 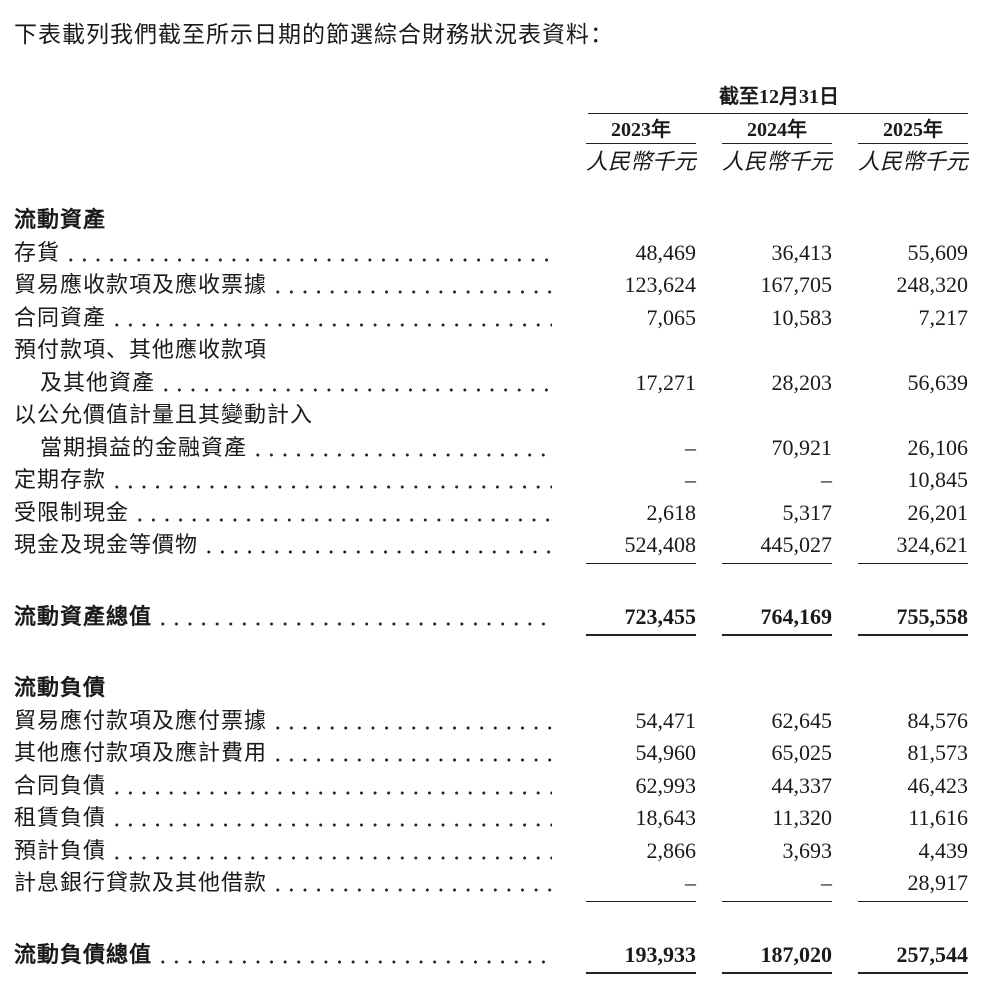 I want to click on row-label: 其他應付款項及應計費用, so click(x=141, y=752).